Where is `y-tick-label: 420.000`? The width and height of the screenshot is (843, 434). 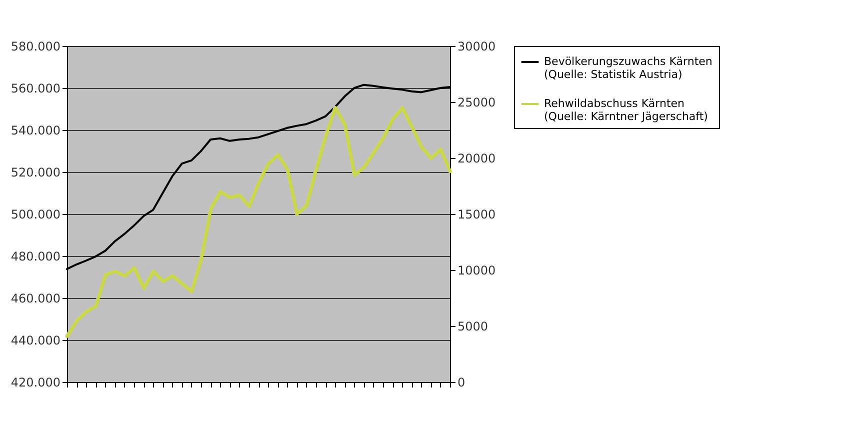
y-tick-label: 420.000 is located at coordinates (35, 383).